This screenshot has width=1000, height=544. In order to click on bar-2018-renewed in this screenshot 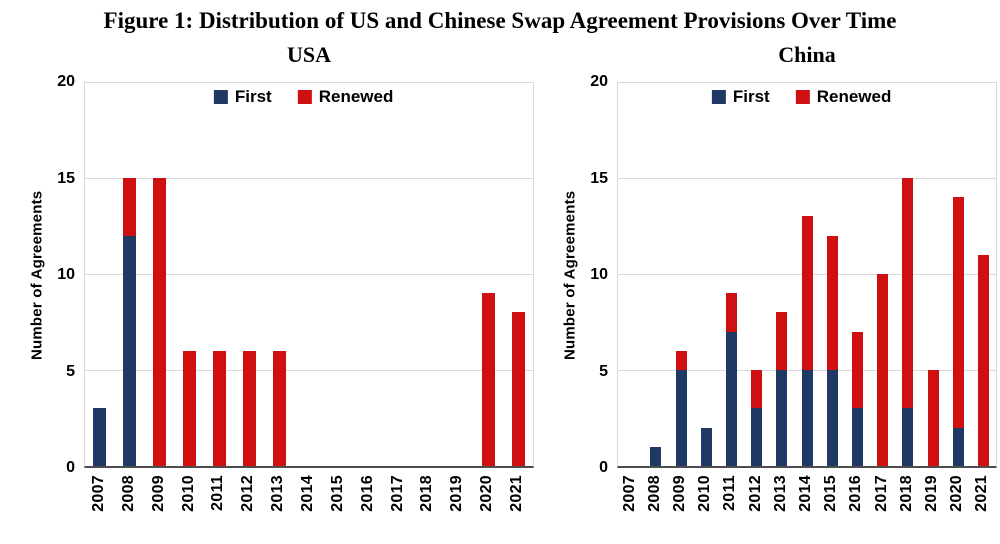, I will do `click(908, 293)`.